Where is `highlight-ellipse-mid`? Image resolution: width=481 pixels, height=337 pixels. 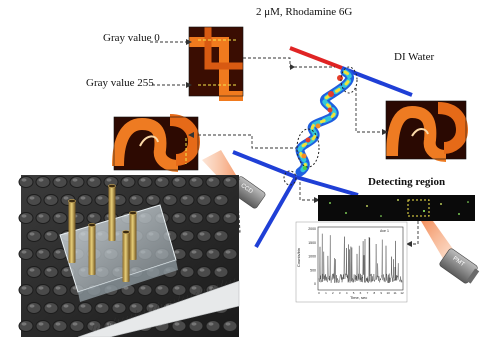 highlight-ellipse-mid is located at coordinates (308, 148).